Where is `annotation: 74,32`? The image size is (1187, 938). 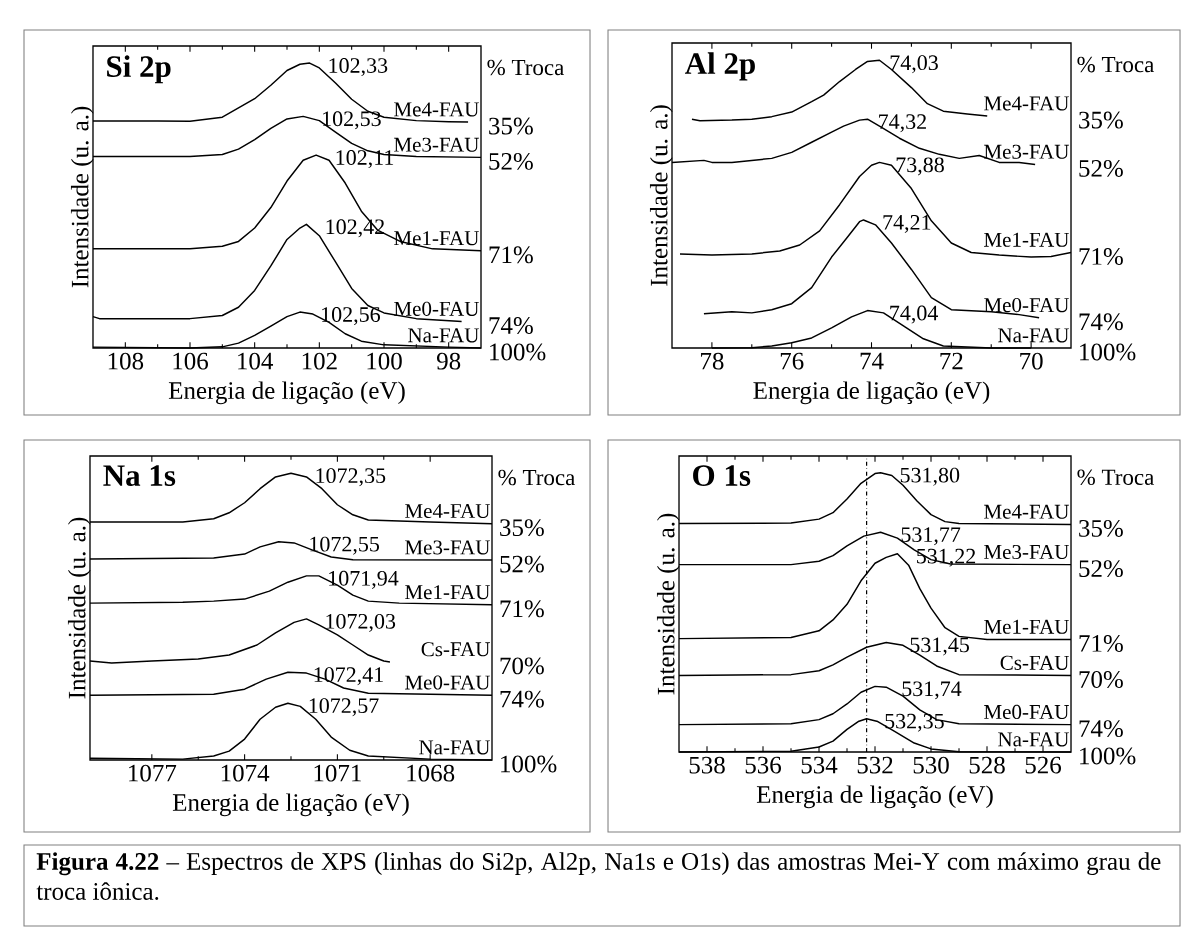 annotation: 74,32 is located at coordinates (902, 123).